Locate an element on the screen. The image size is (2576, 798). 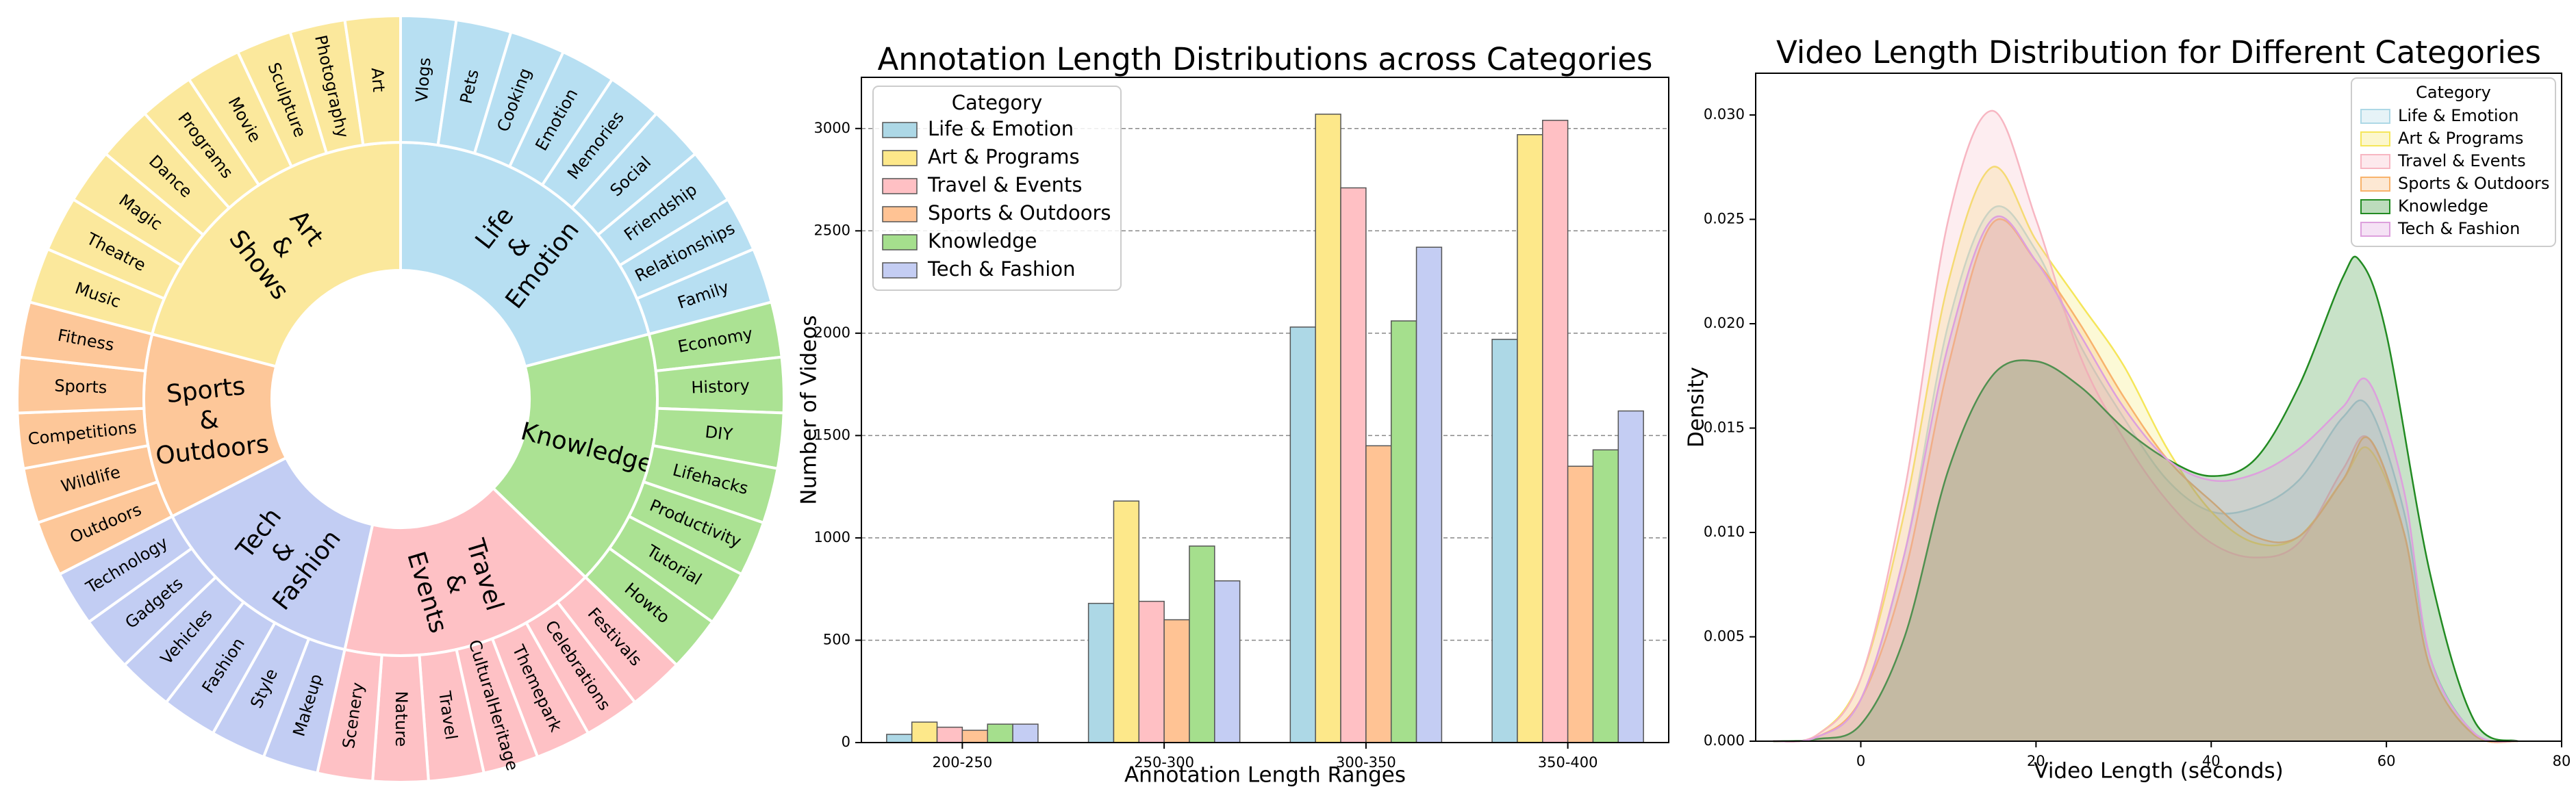
bar-legend-title: Category is located at coordinates (997, 102).